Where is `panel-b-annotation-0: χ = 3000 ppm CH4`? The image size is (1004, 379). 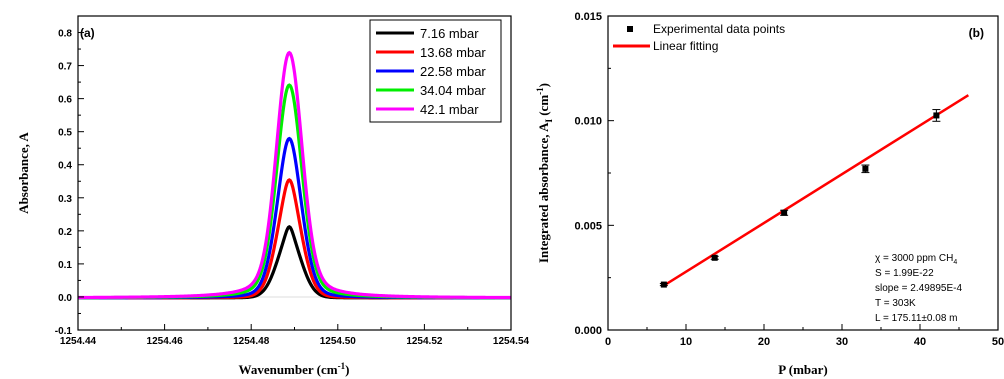 panel-b-annotation-0: χ = 3000 ppm CH4 is located at coordinates (916, 259).